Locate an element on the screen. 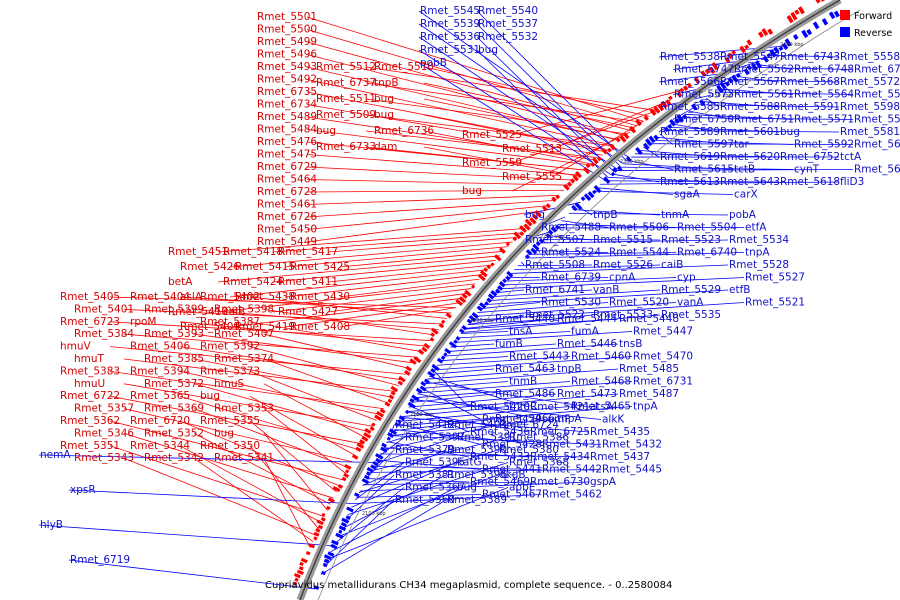  gene-label: tnsA is located at coordinates (521, 332).